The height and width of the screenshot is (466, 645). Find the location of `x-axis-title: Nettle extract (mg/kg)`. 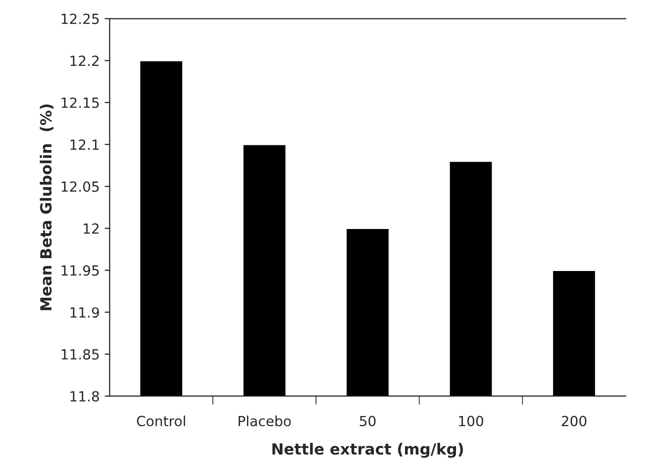

x-axis-title: Nettle extract (mg/kg) is located at coordinates (367, 450).